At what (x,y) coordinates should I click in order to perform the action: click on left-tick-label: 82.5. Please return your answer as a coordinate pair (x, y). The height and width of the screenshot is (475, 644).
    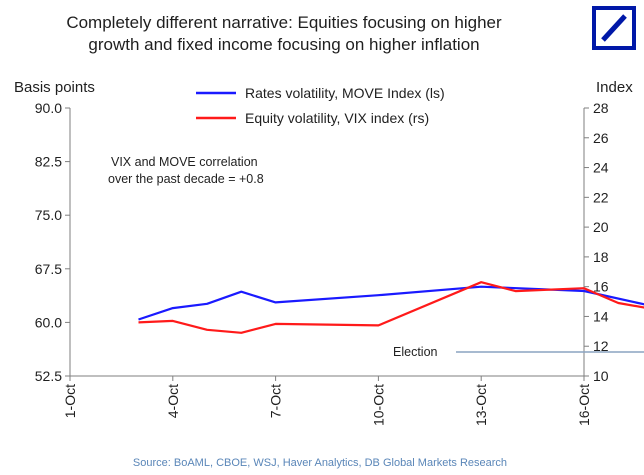
    Looking at the image, I should click on (48, 162).